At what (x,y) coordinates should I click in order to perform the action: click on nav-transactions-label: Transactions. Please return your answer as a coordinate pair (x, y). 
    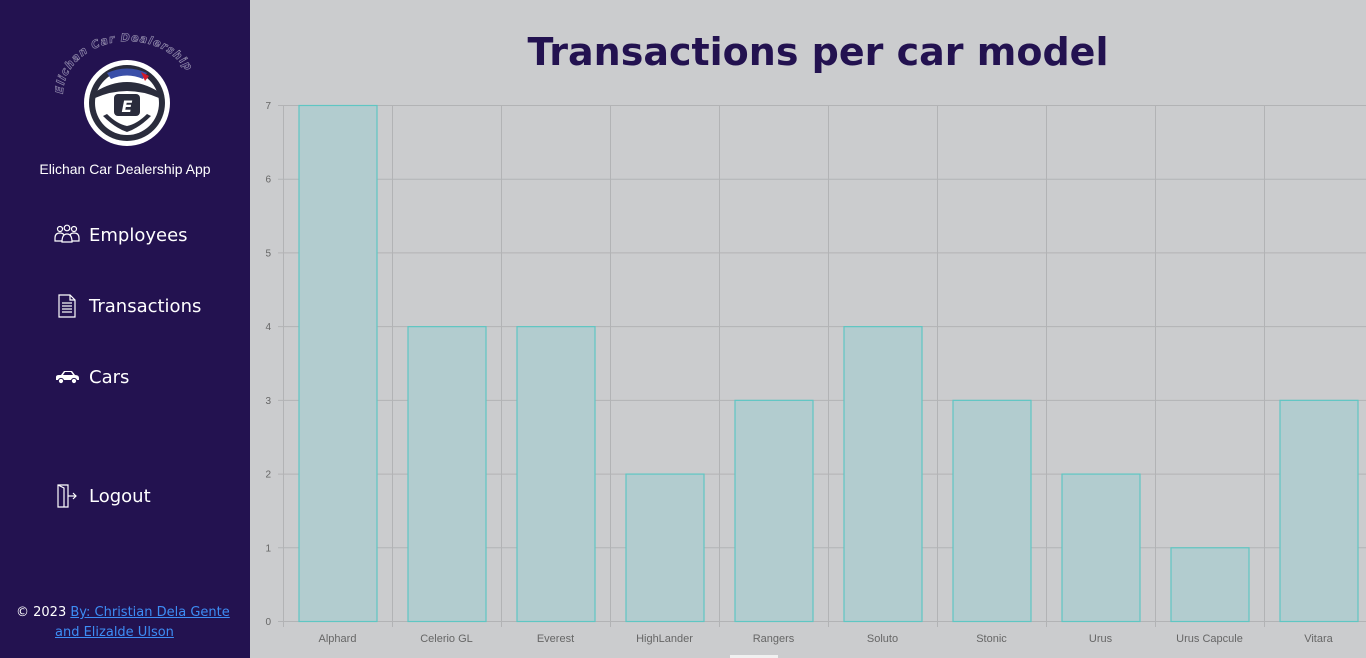
    Looking at the image, I should click on (145, 306).